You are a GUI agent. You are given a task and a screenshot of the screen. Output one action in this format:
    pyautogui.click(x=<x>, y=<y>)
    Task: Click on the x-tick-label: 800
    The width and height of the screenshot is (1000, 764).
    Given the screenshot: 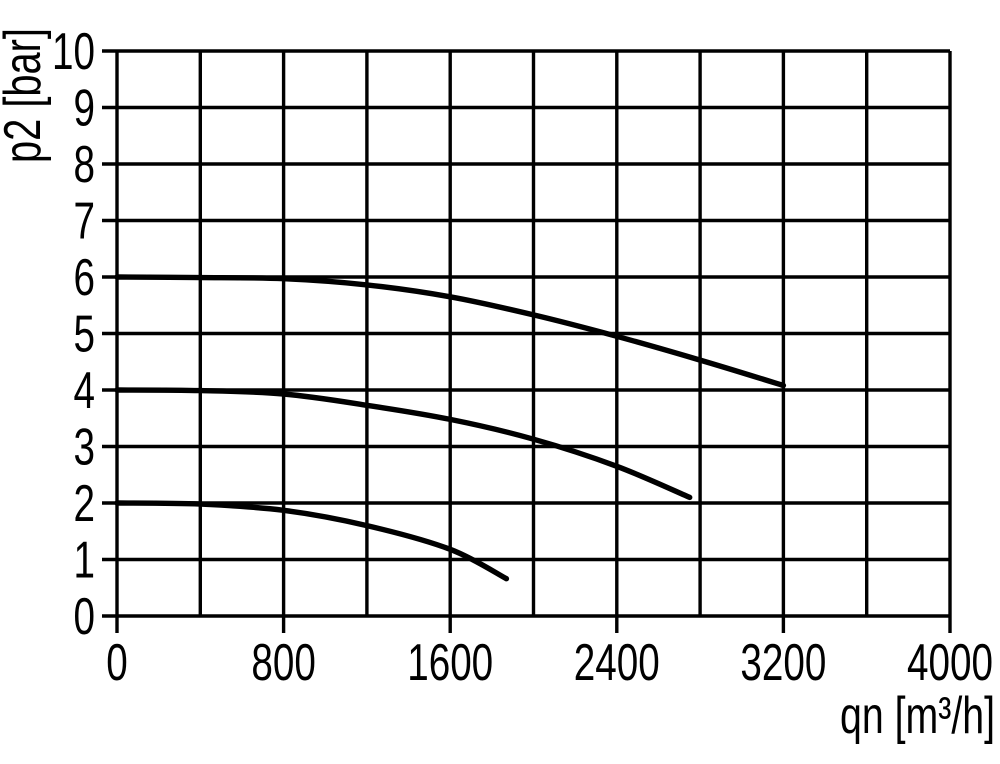 What is the action you would take?
    pyautogui.click(x=283, y=663)
    